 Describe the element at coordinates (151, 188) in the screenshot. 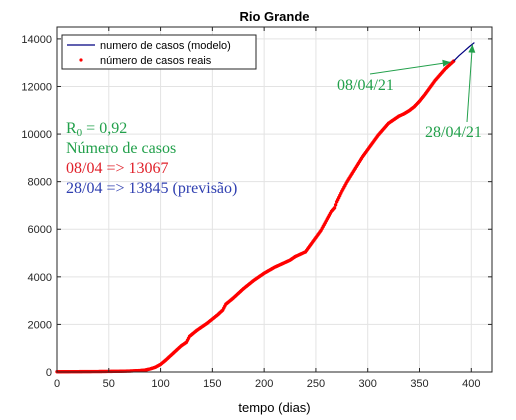

I see `predicted-cases-line: 28/04 => 13845 (previsão)` at that location.